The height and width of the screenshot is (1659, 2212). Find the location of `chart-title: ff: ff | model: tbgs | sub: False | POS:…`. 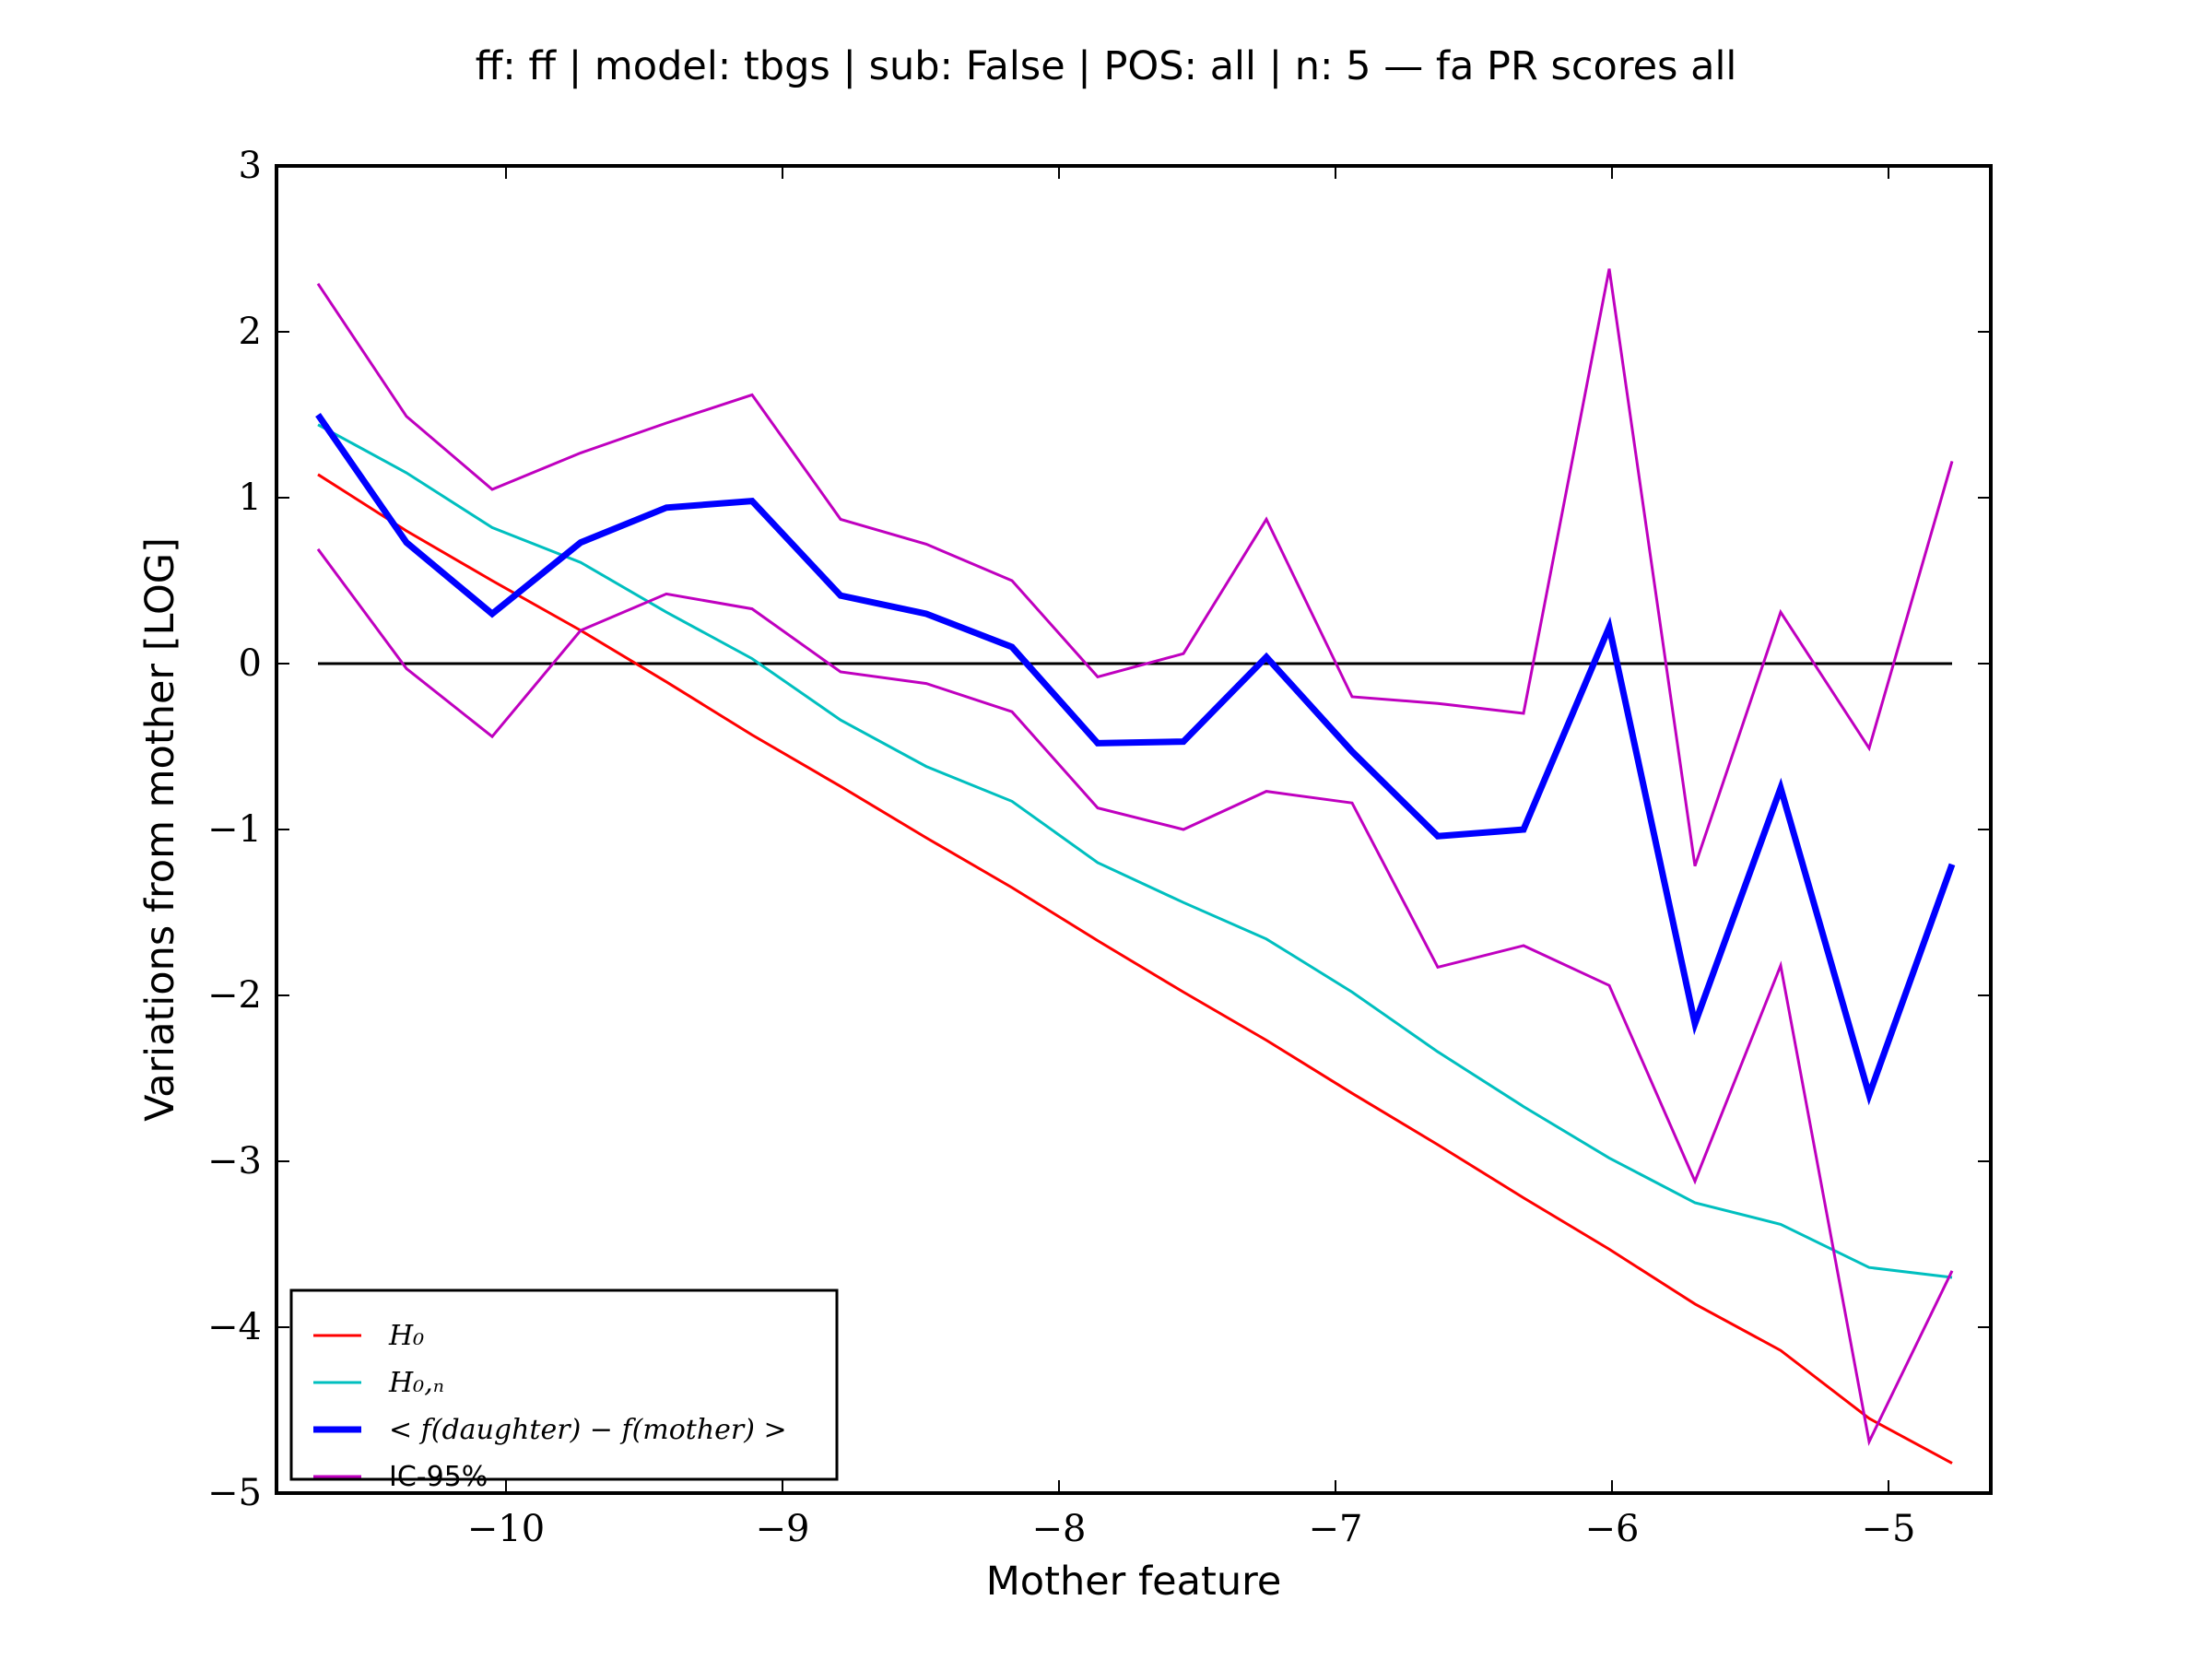

chart-title: ff: ff | model: tbgs | sub: False | POS:… is located at coordinates (1106, 66).